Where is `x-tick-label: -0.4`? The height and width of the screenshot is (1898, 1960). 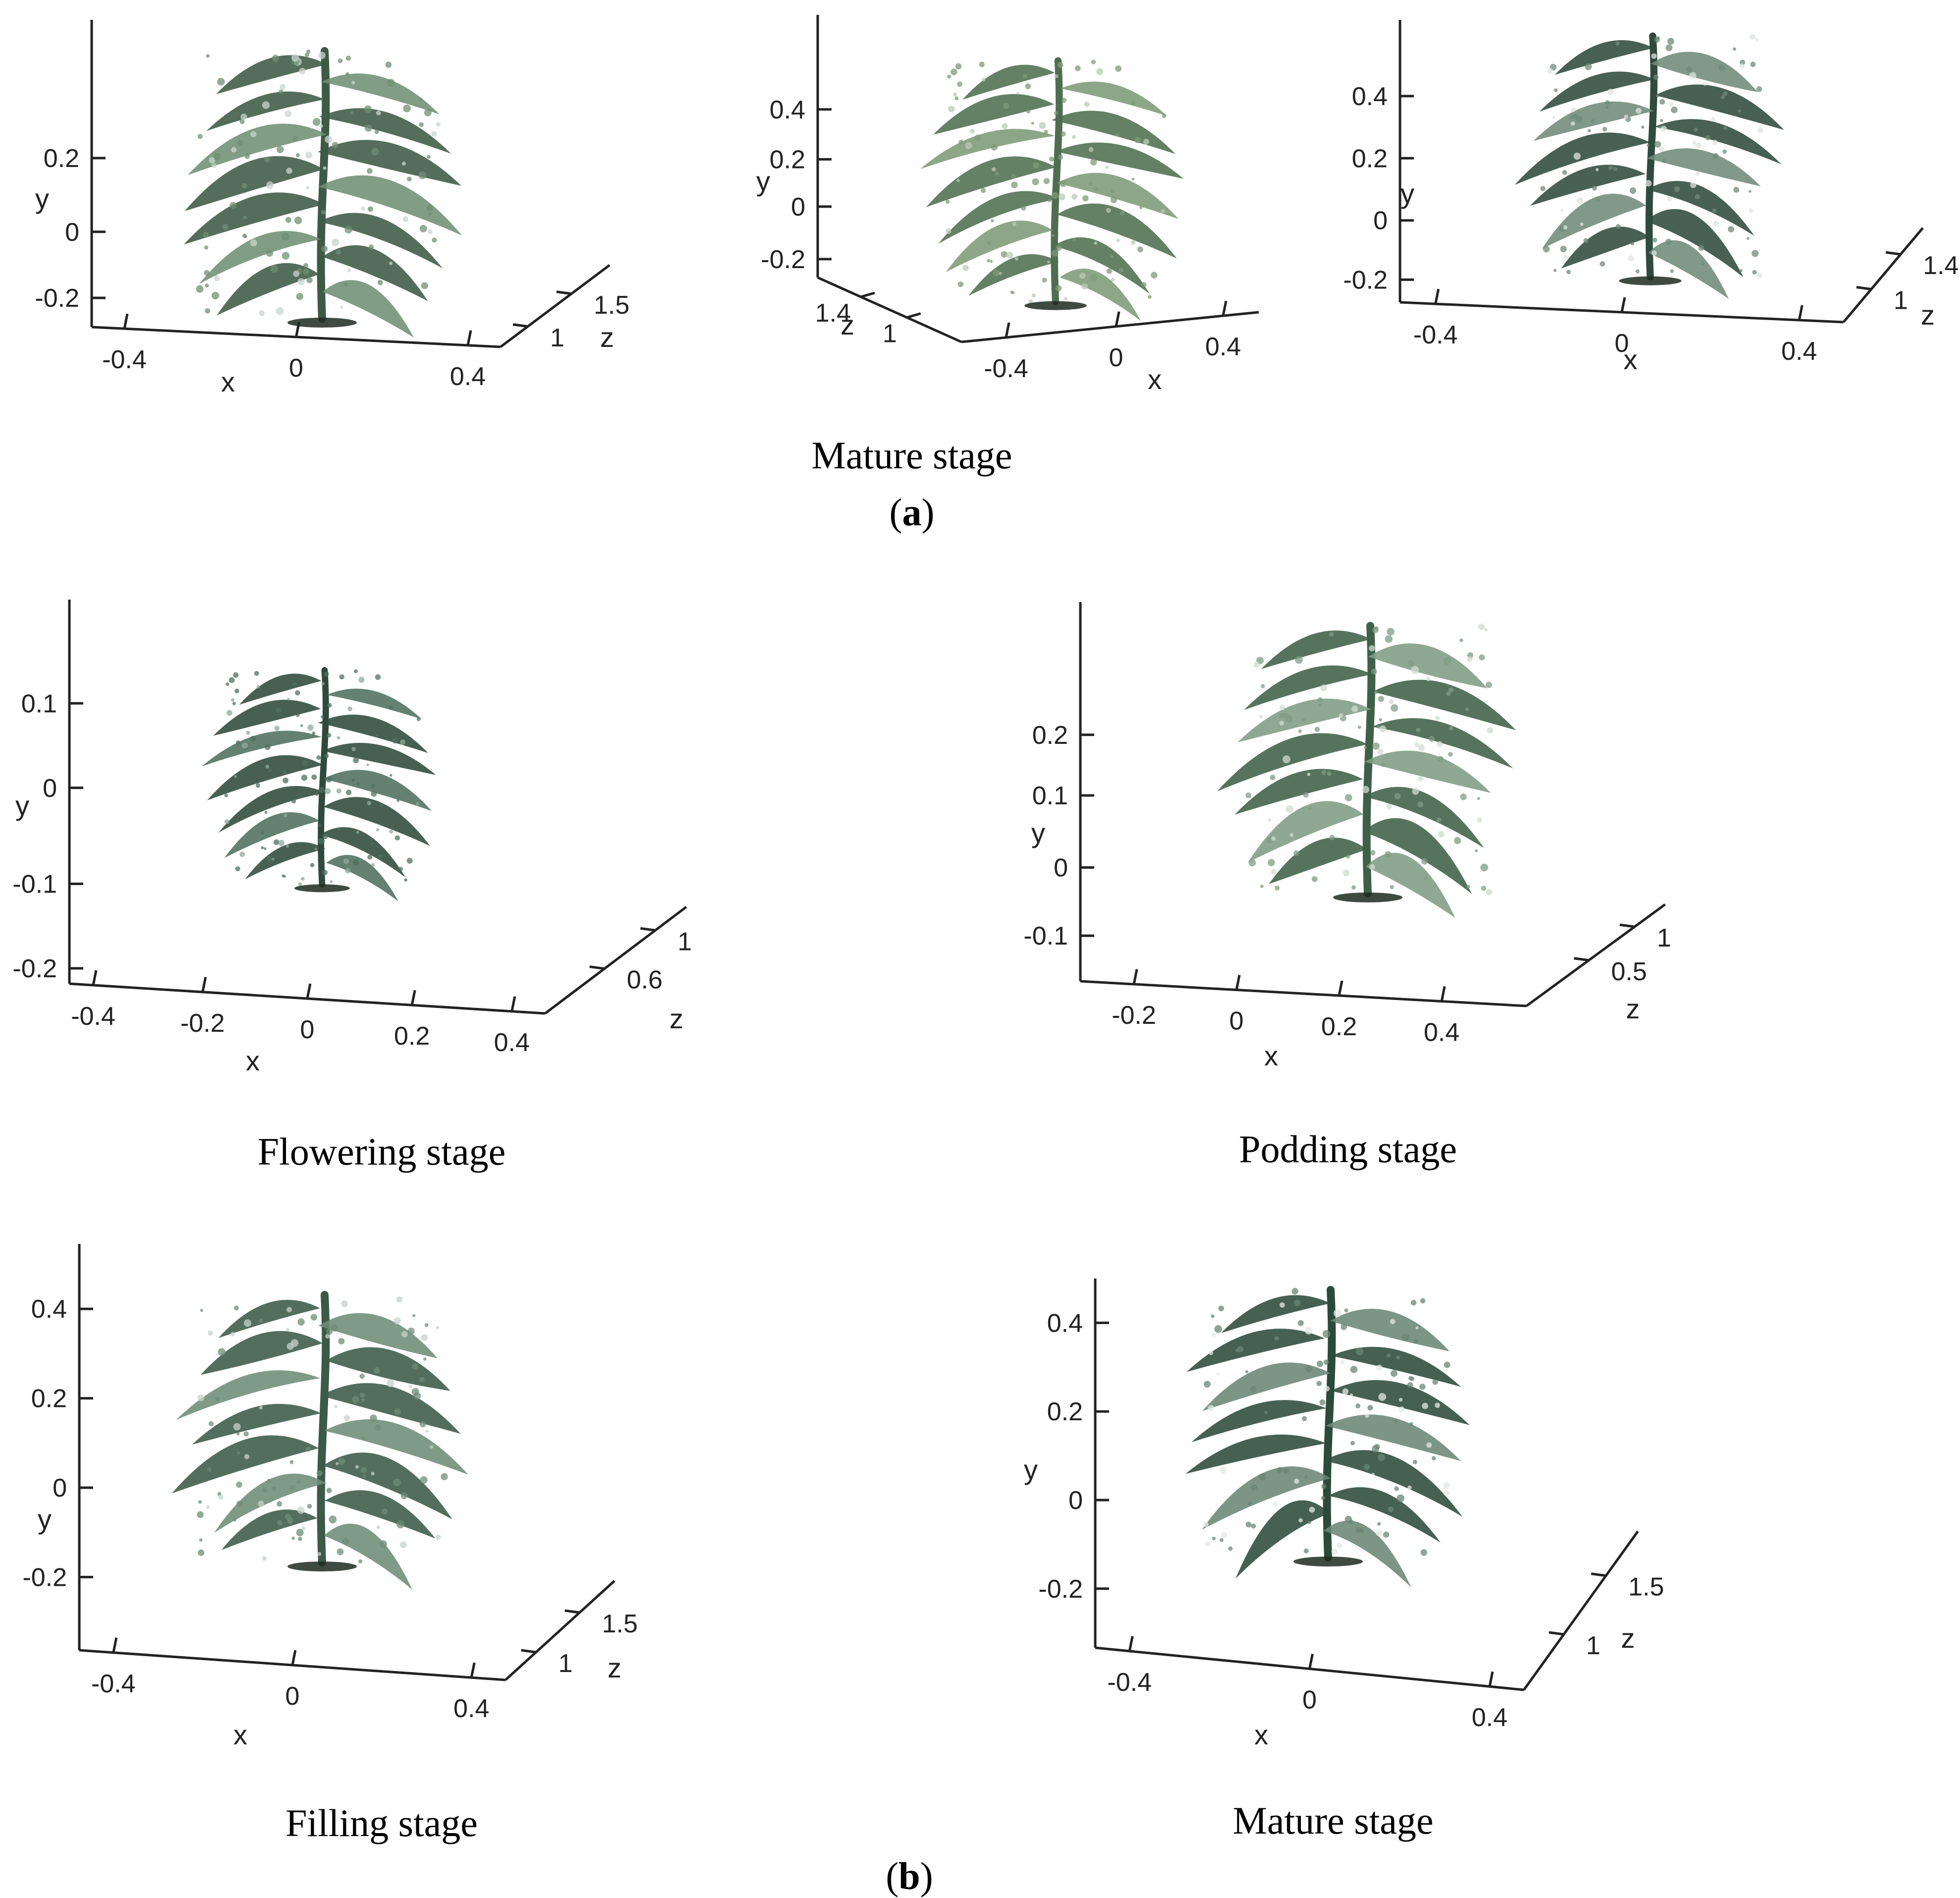 x-tick-label: -0.4 is located at coordinates (1435, 335).